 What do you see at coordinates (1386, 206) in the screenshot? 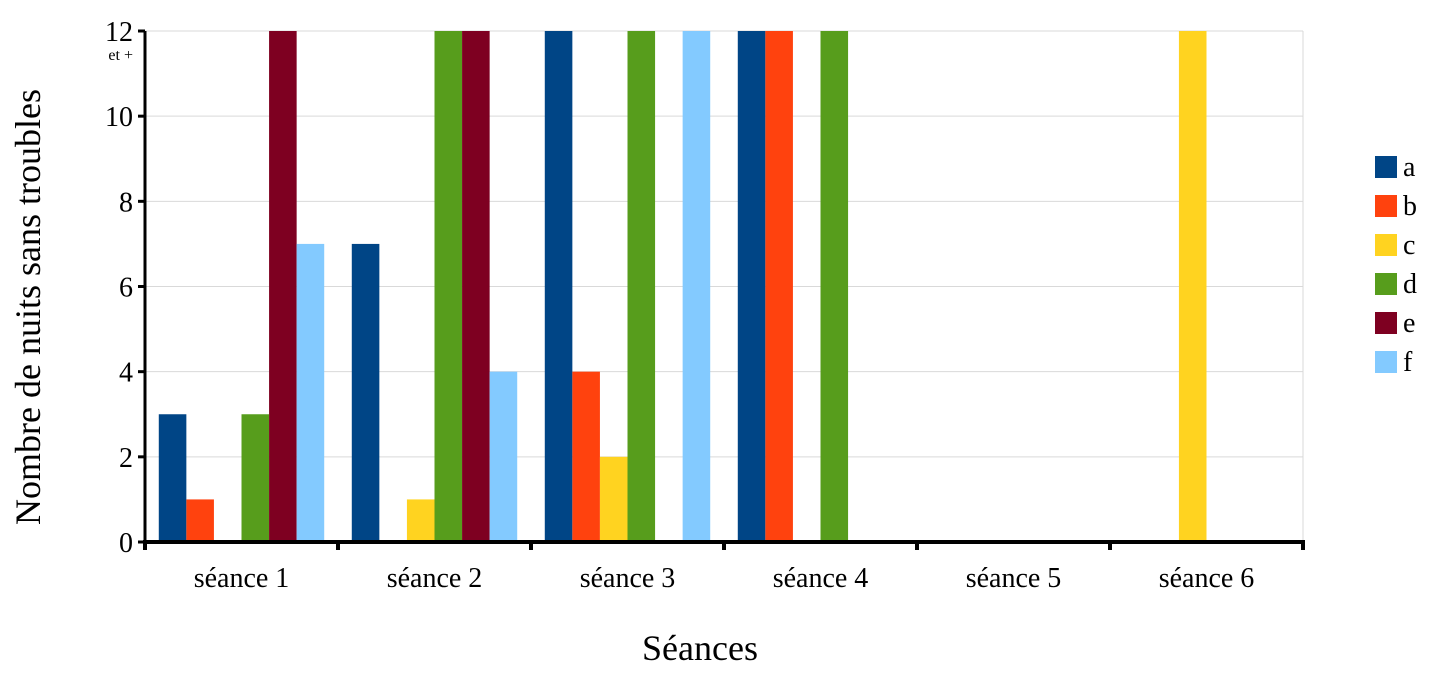
I see `legend-swatch-b` at bounding box center [1386, 206].